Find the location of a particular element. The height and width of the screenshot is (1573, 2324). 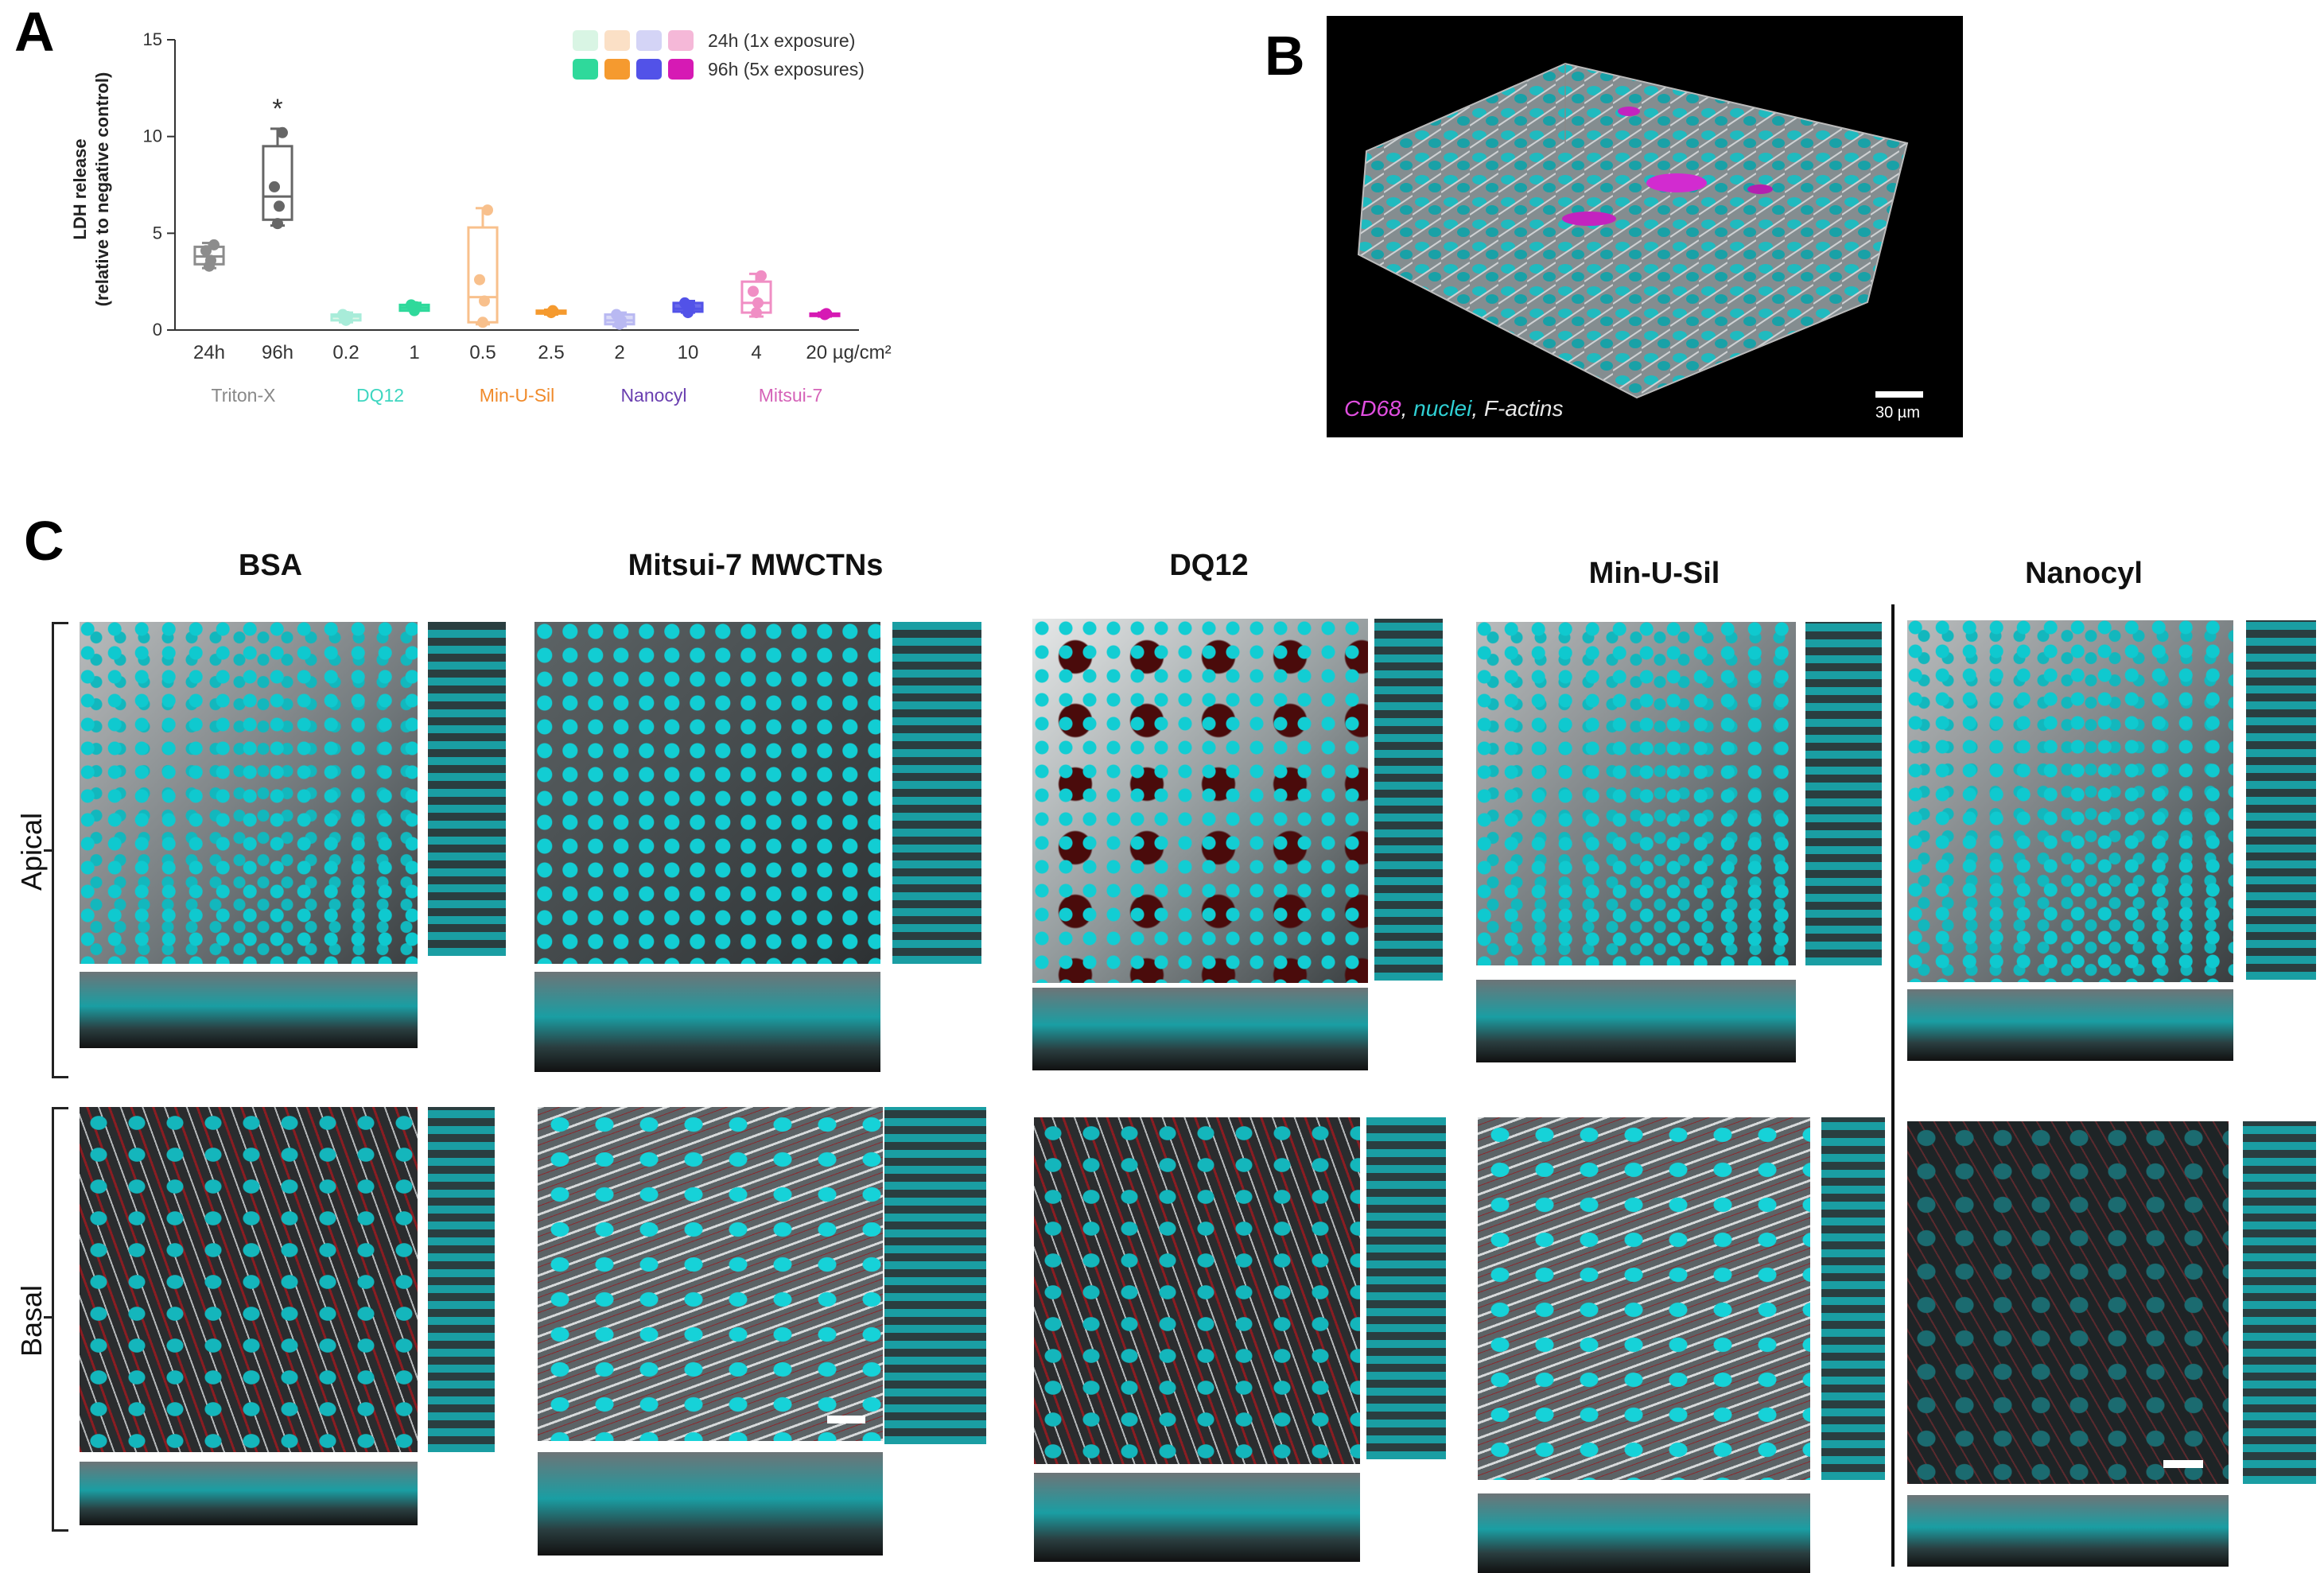

confocal-3d-image: CD68, nuclei, F-actins 30 µm is located at coordinates (1645, 226).